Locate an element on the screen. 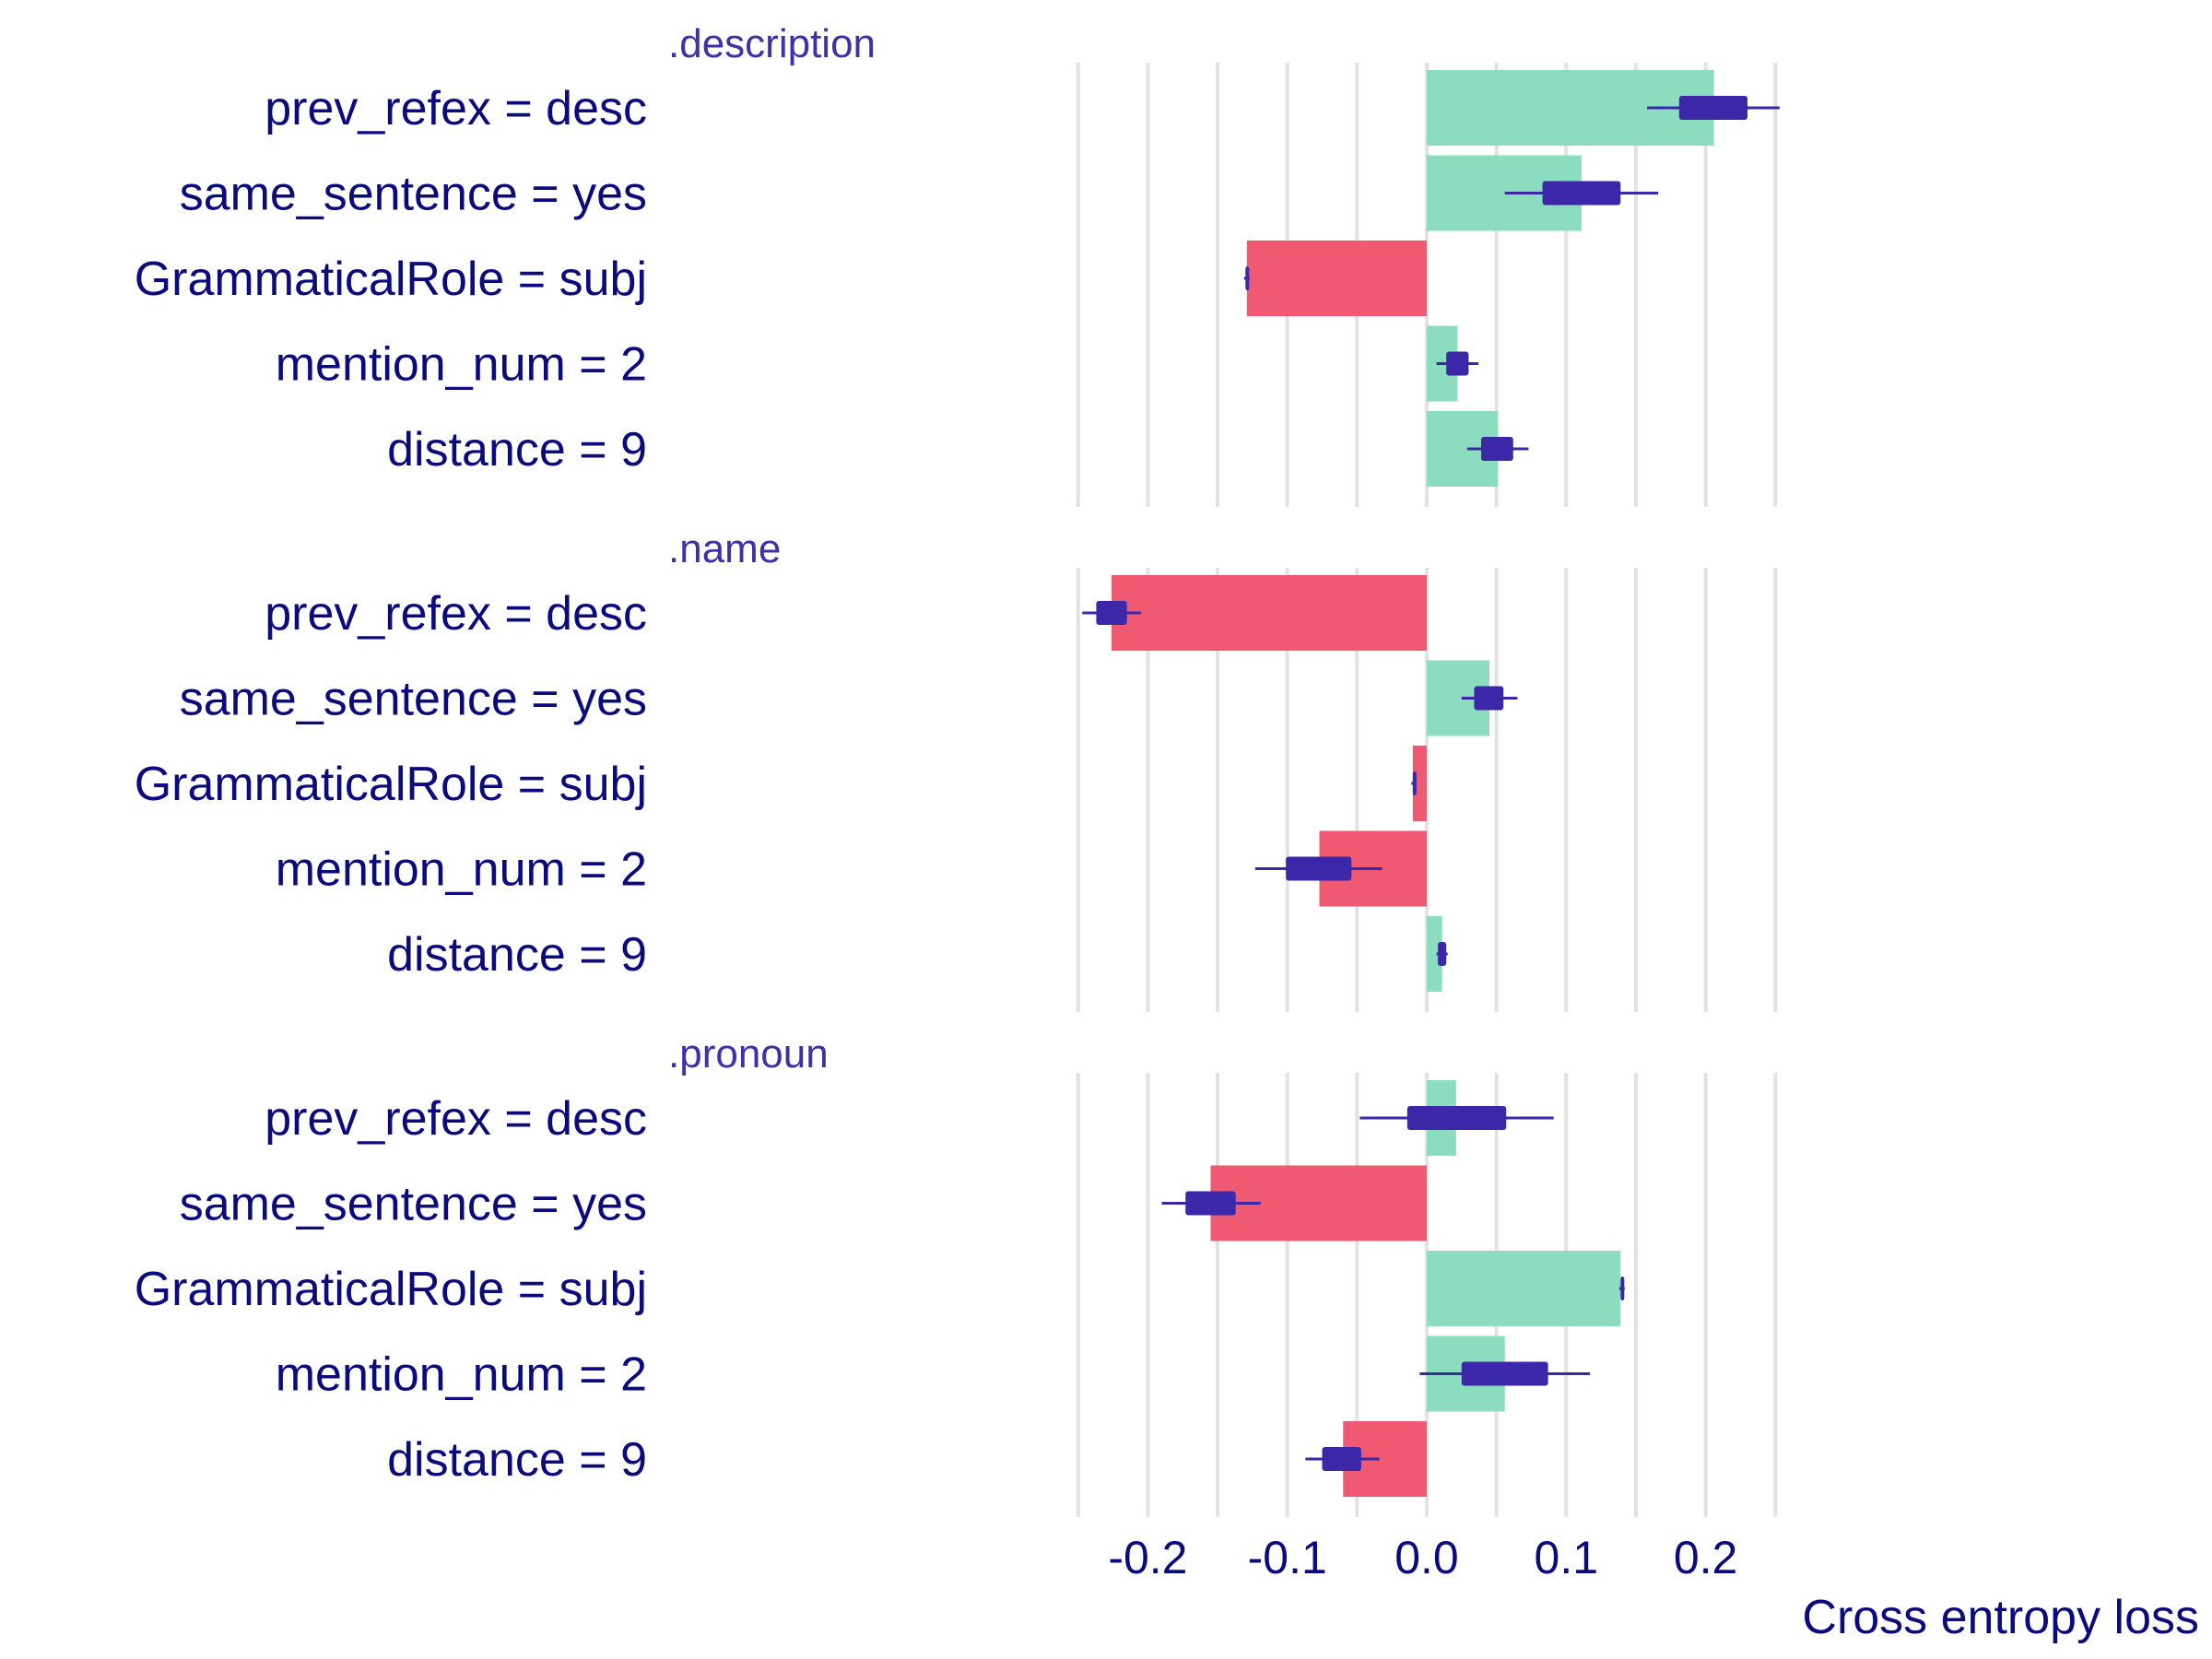  panel-title: .name is located at coordinates (724, 548).